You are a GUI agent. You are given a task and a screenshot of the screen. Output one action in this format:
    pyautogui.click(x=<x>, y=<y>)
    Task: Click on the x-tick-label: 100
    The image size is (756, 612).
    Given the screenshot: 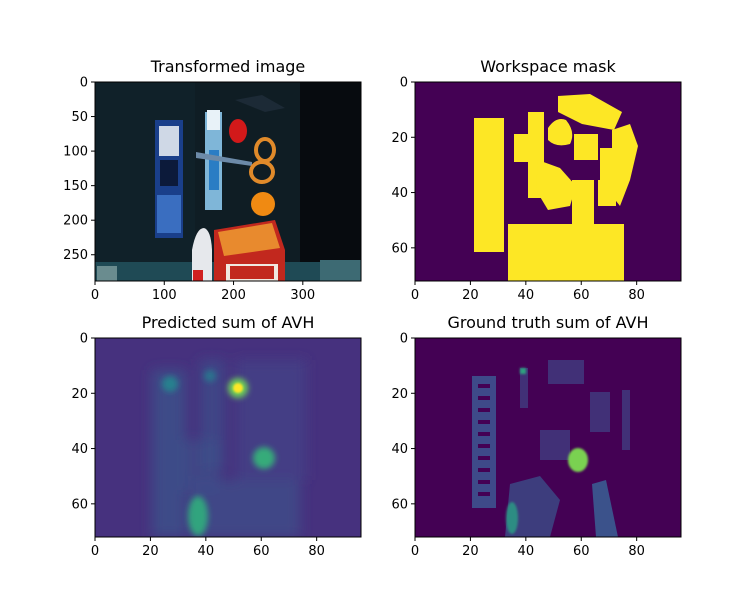 What is the action you would take?
    pyautogui.click(x=164, y=295)
    